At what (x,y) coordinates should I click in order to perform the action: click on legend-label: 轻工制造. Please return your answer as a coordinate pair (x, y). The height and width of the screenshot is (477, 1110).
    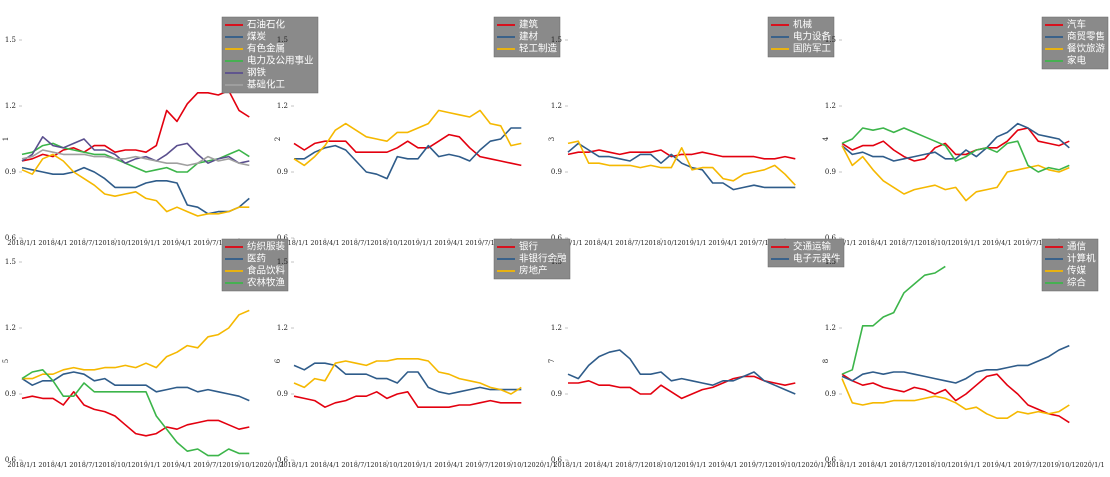
    Looking at the image, I should click on (538, 49).